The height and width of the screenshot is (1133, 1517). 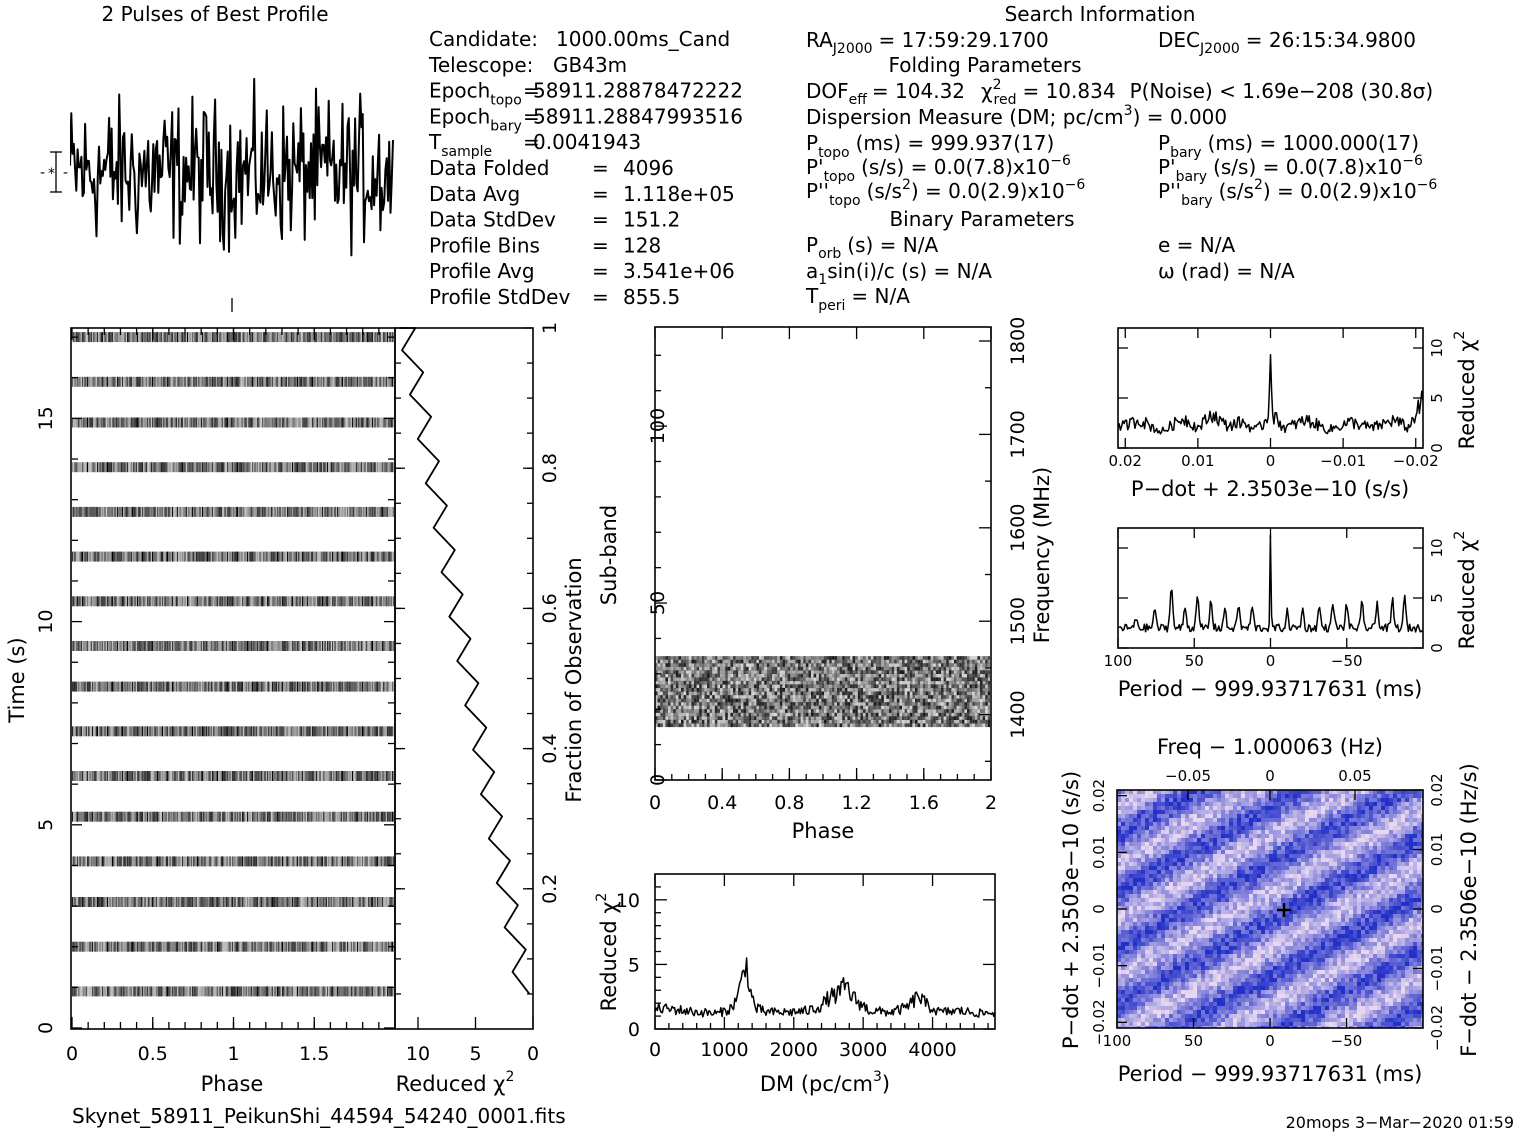 What do you see at coordinates (628, 901) in the screenshot?
I see `dmchi-tick-label: 10` at bounding box center [628, 901].